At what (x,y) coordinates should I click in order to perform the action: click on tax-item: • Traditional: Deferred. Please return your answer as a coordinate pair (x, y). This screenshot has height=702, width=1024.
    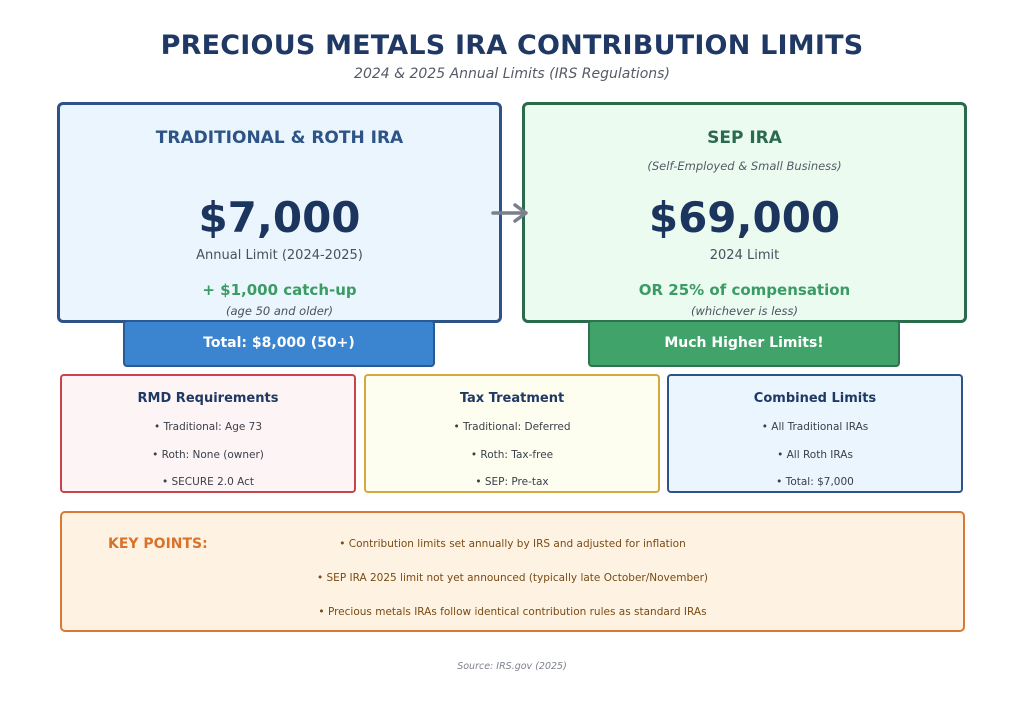
    Looking at the image, I should click on (512, 427).